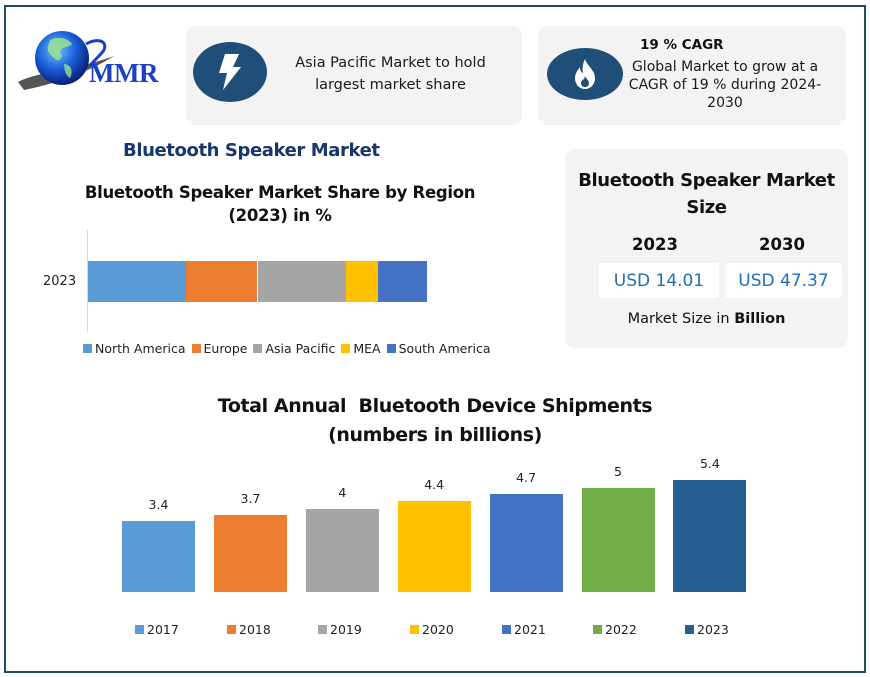 The width and height of the screenshot is (870, 677). I want to click on market-size-value-2030: USD 47.37, so click(783, 280).